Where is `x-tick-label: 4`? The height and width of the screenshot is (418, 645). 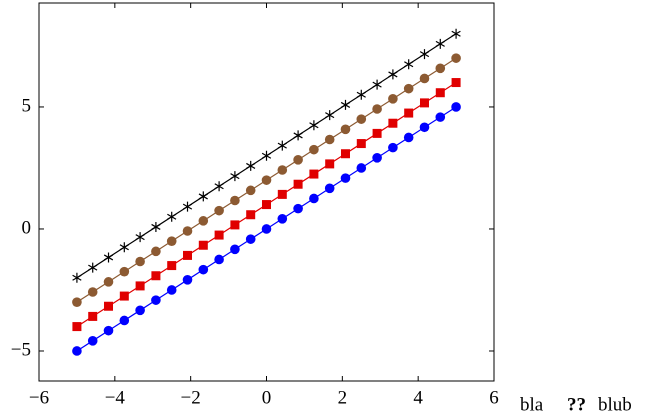
x-tick-label: 4 is located at coordinates (418, 397).